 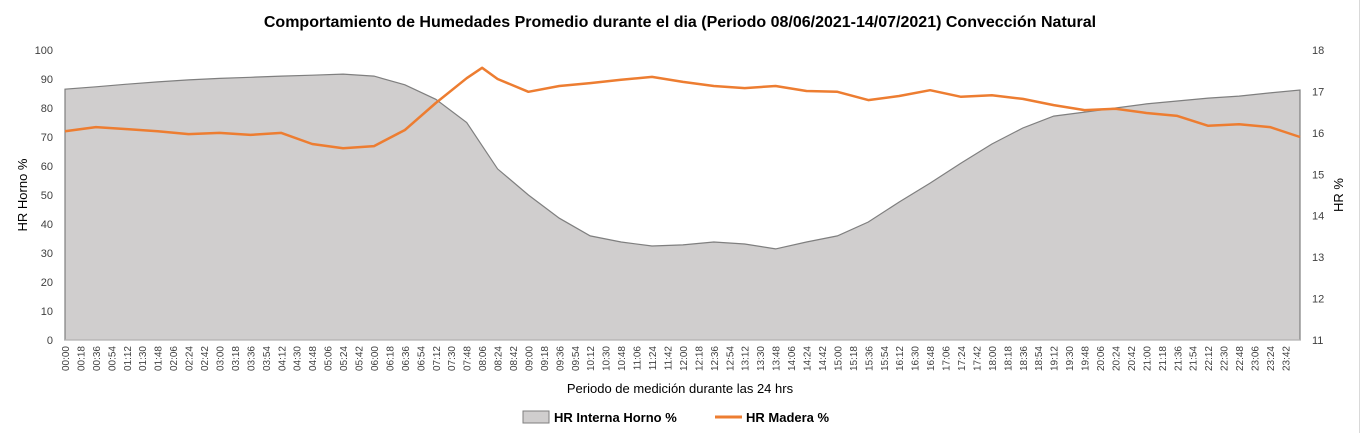 I want to click on x-tick-label: 17:42, so click(x=977, y=358).